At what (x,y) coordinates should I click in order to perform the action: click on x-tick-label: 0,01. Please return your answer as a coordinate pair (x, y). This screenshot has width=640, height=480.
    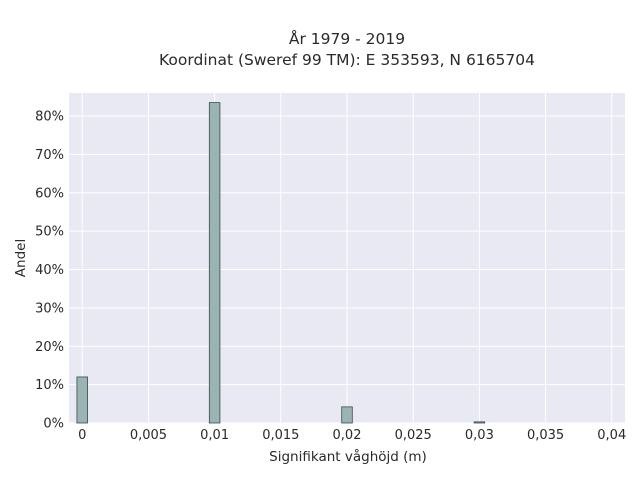
    Looking at the image, I should click on (214, 435).